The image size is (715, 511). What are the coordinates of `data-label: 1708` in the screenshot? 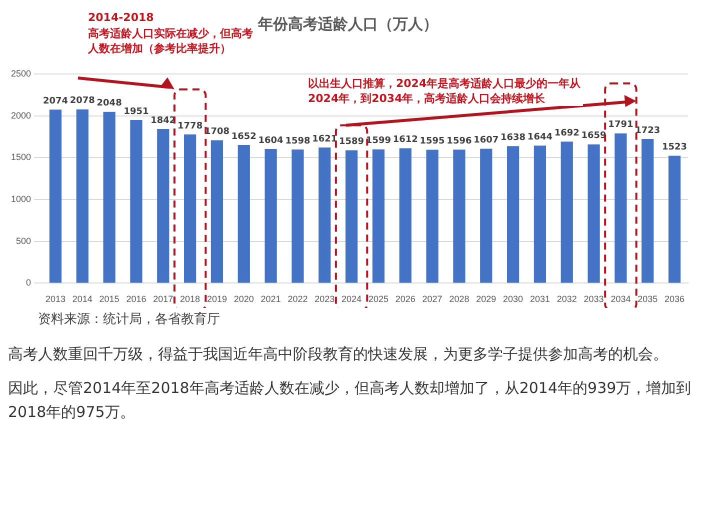 It's located at (217, 132).